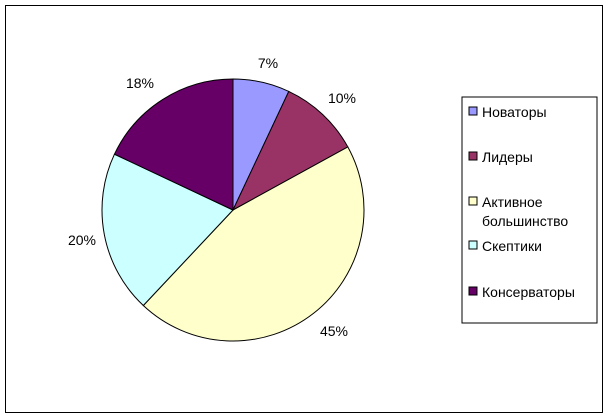 This screenshot has height=420, width=610. I want to click on legend-label-3: Активное большинство, so click(525, 211).